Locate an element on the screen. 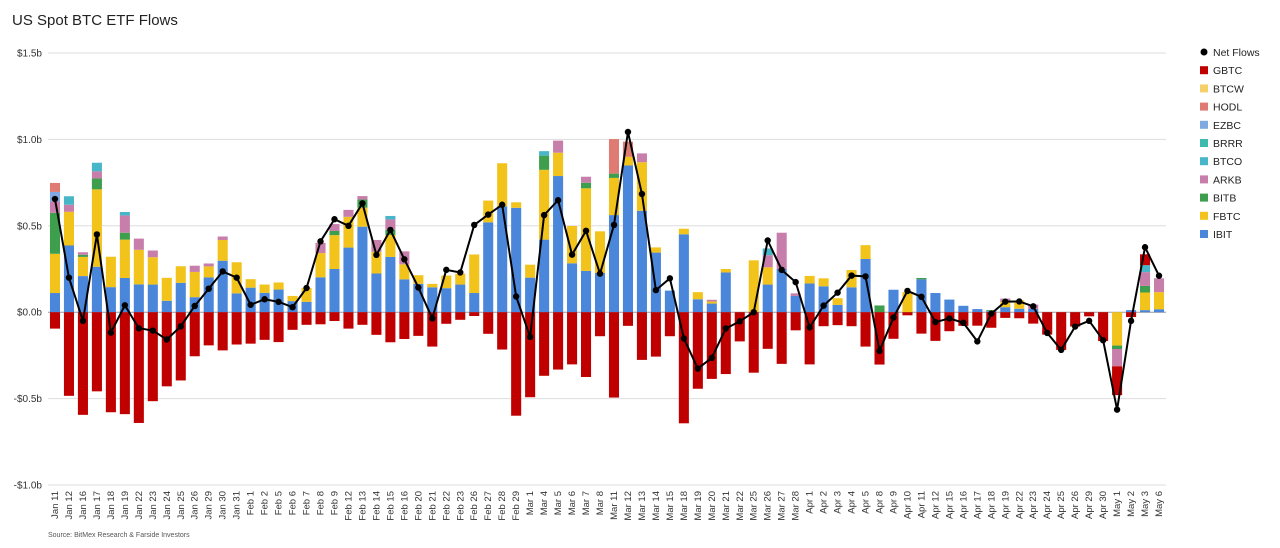 The height and width of the screenshot is (548, 1280). legend-marker is located at coordinates (1204, 52).